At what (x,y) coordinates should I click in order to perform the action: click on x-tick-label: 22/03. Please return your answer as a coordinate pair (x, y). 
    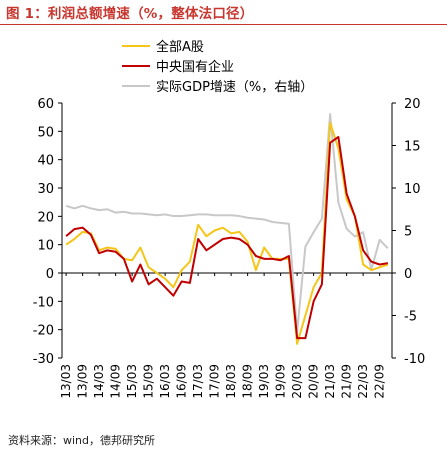
    Looking at the image, I should click on (363, 381).